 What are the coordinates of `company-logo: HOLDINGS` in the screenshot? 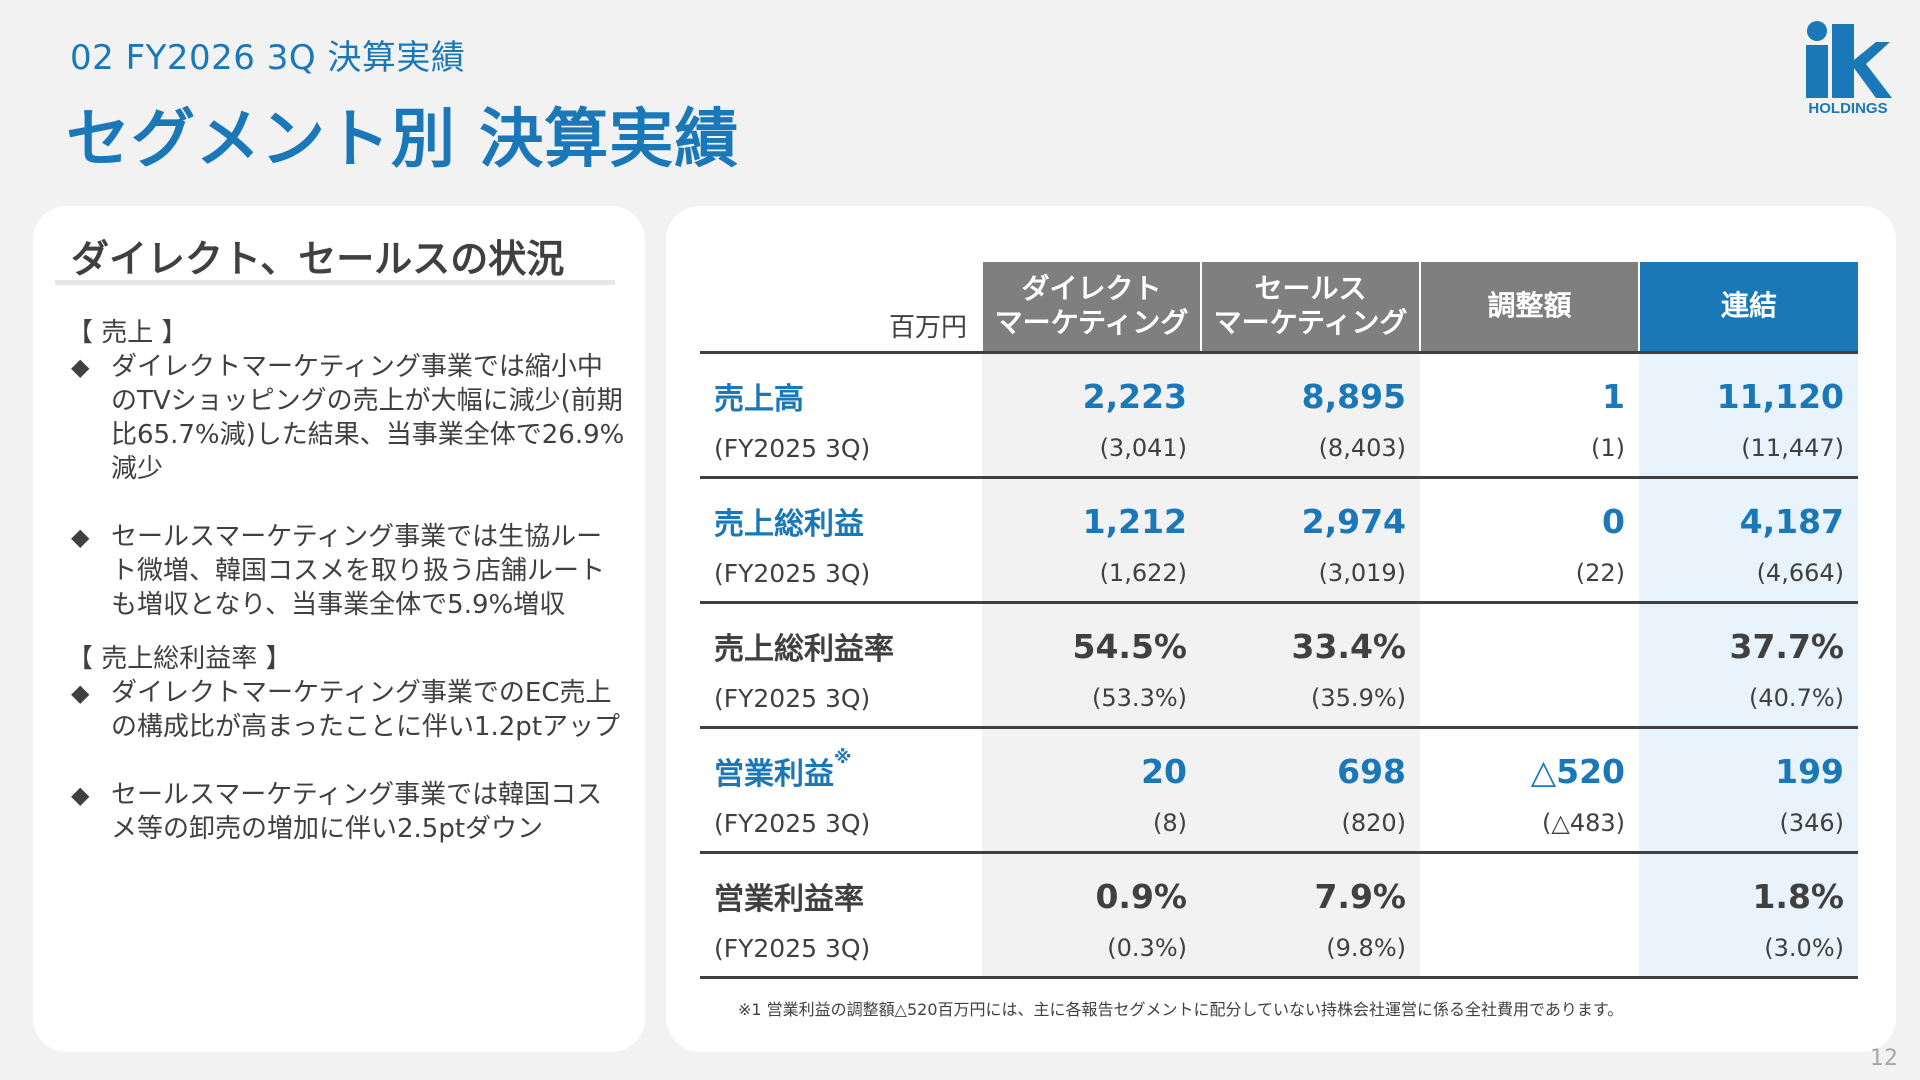 It's located at (1848, 70).